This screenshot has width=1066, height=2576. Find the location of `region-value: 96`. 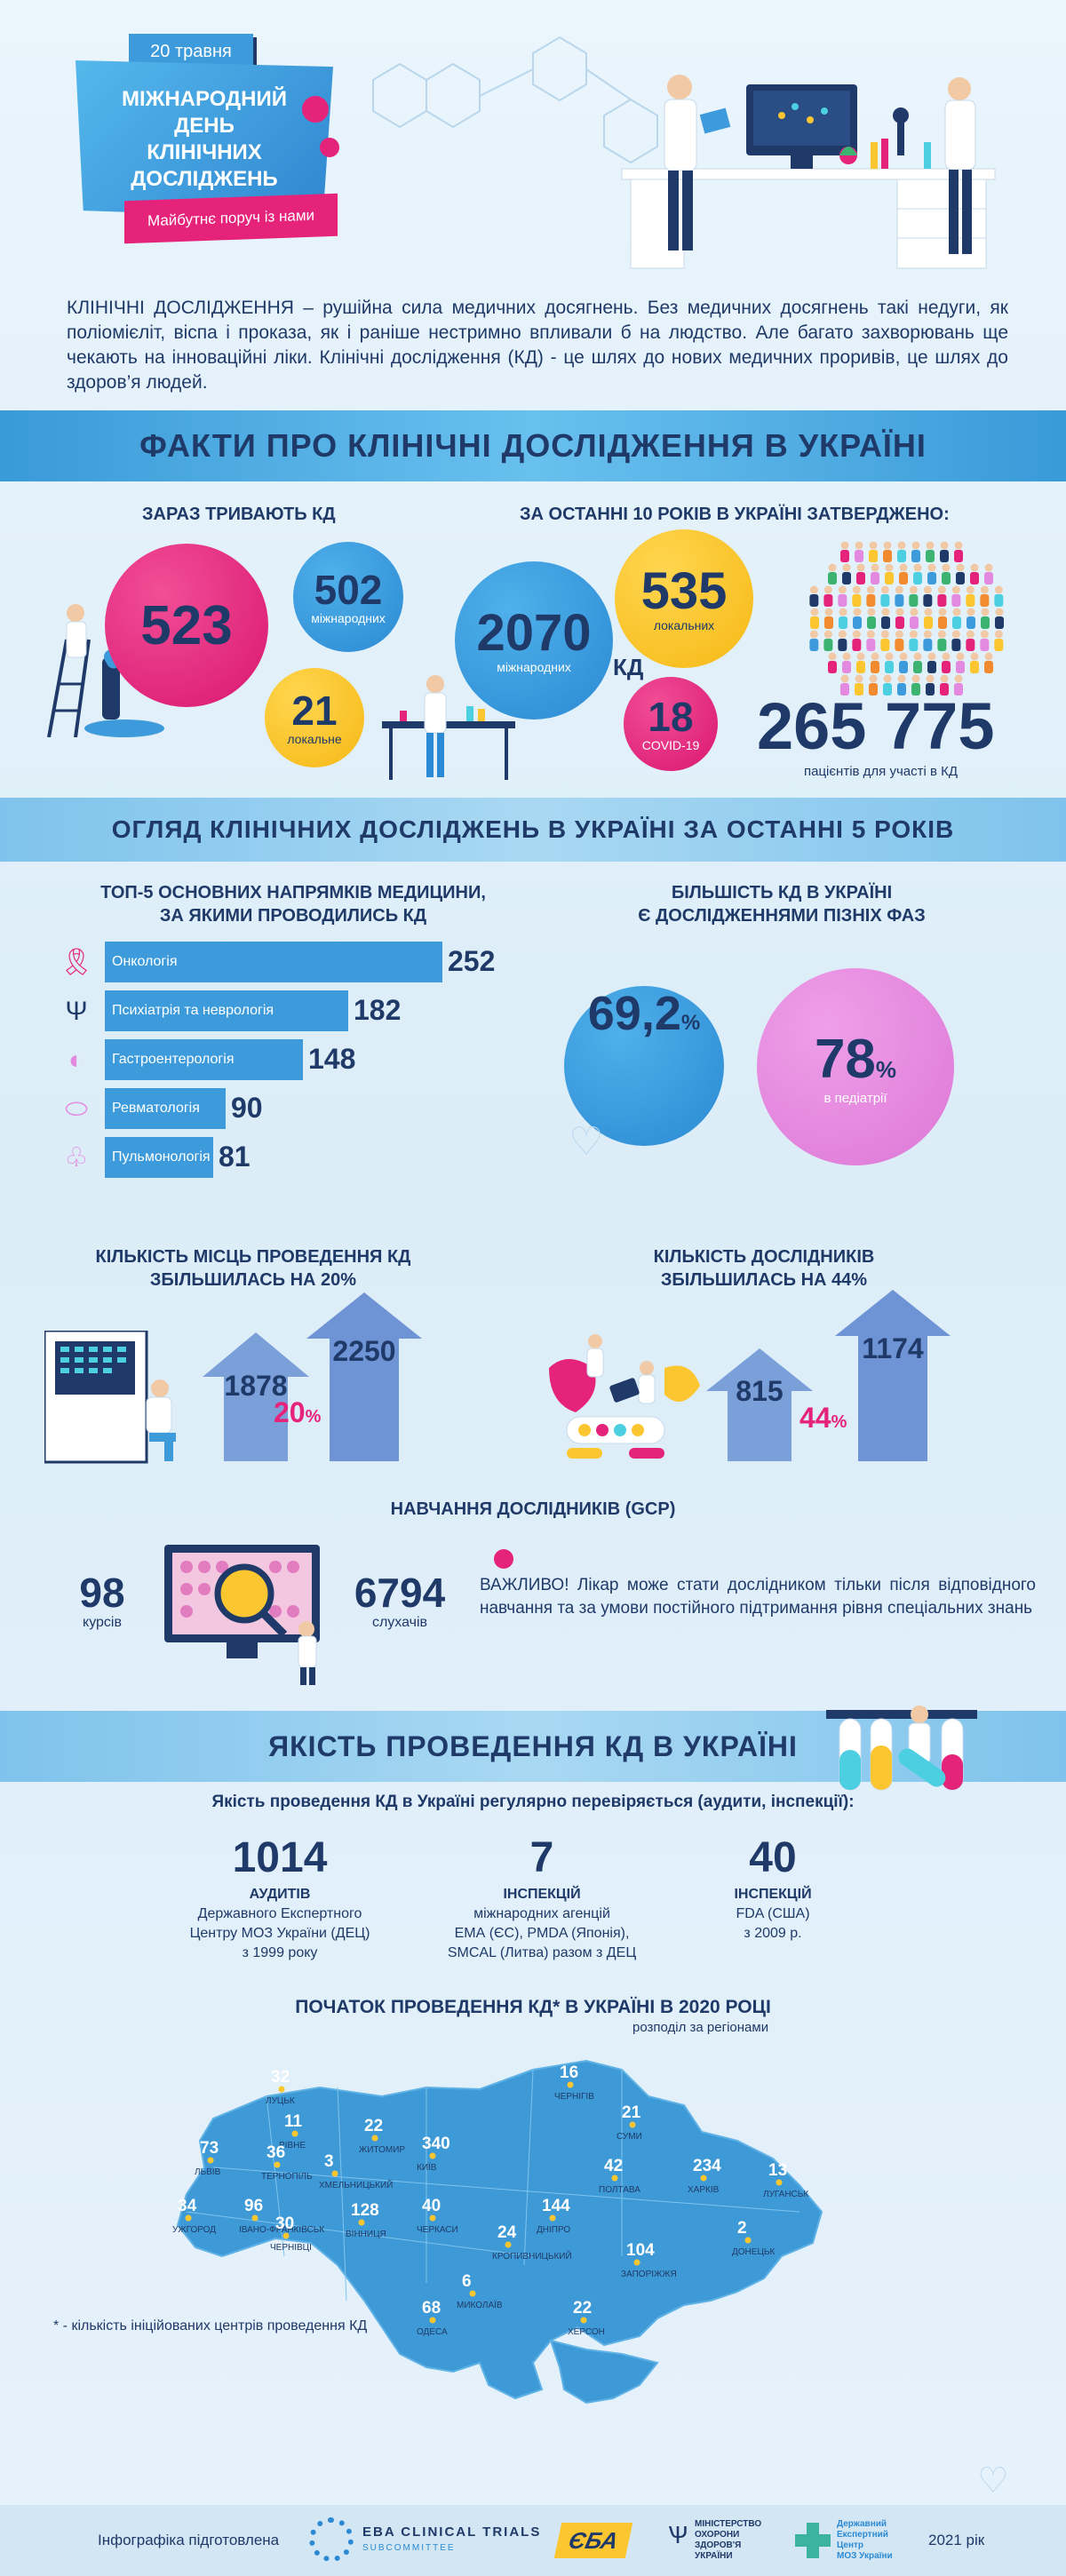

region-value: 96 is located at coordinates (253, 2206).